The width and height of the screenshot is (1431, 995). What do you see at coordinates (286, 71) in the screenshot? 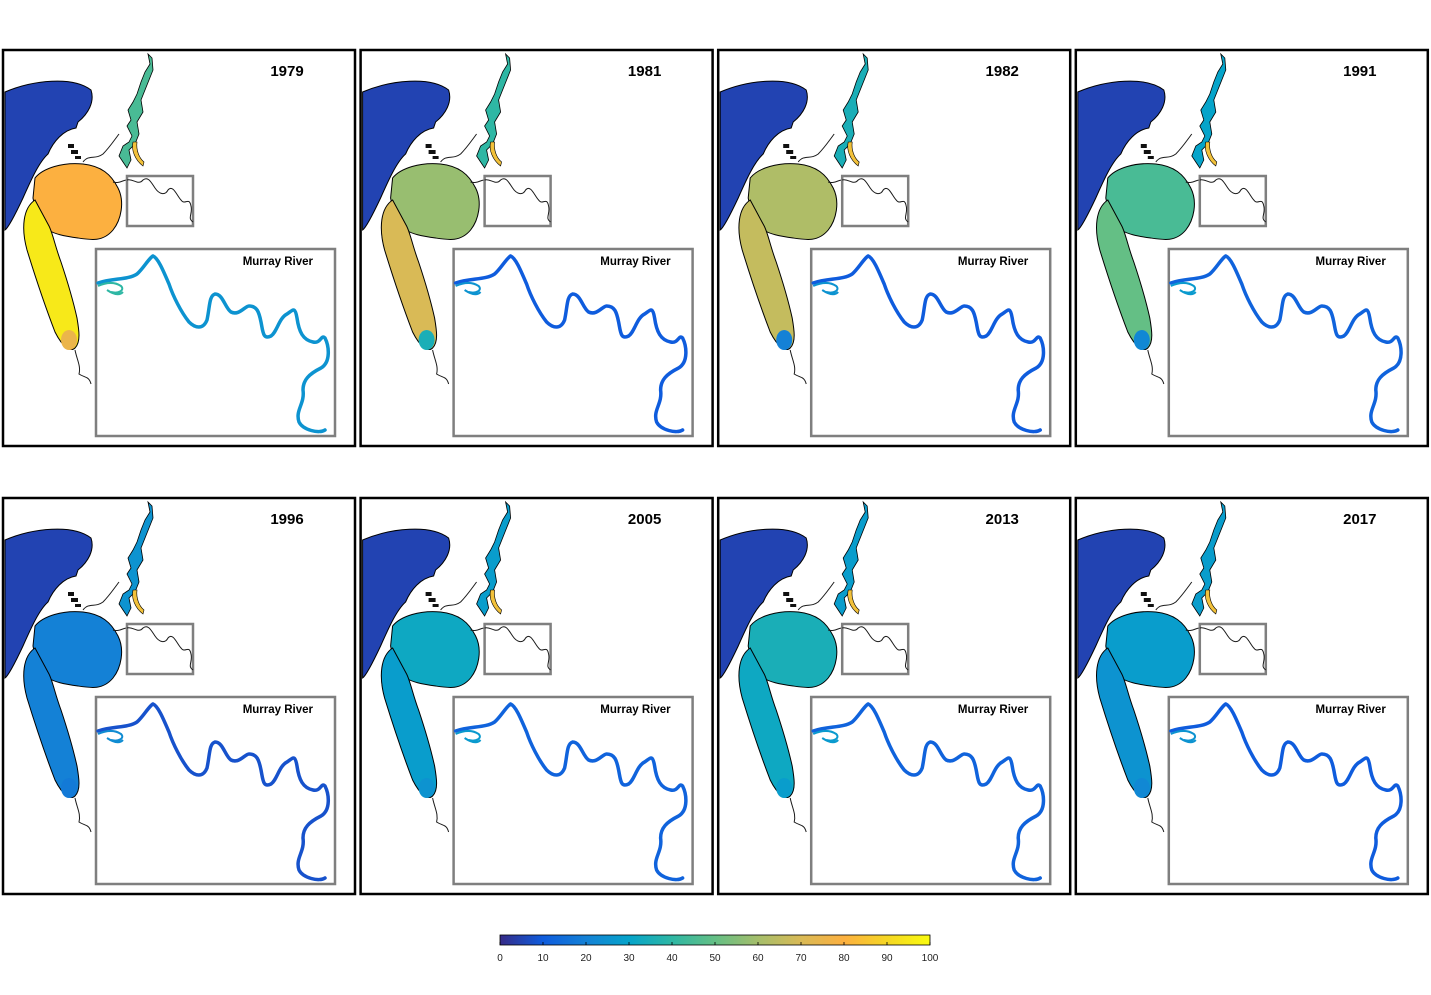
I see `panel-year: 1979` at bounding box center [286, 71].